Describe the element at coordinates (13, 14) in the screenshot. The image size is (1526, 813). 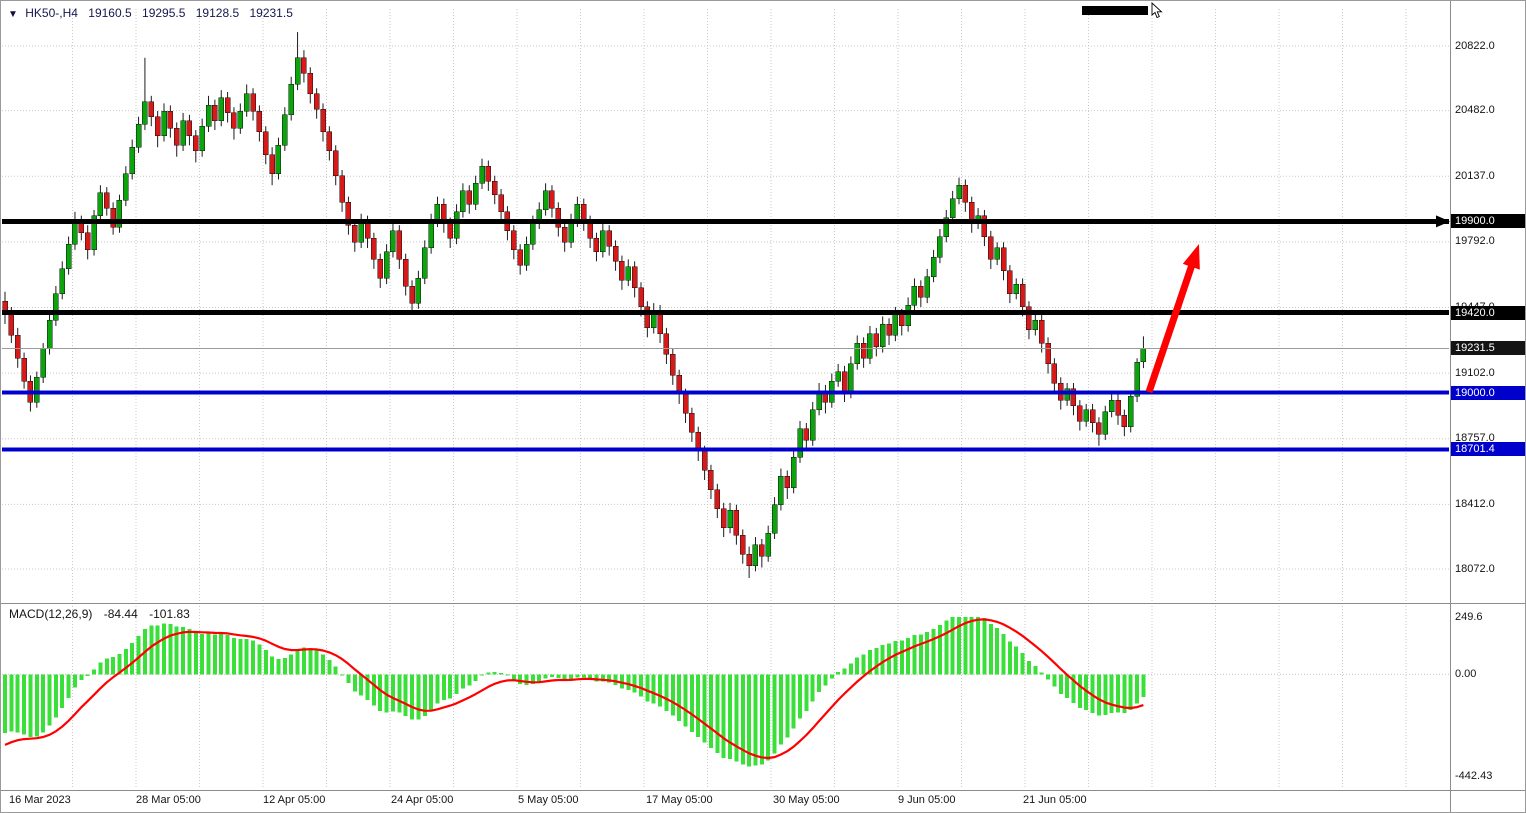
I see `chart-marker-icon: ▼` at that location.